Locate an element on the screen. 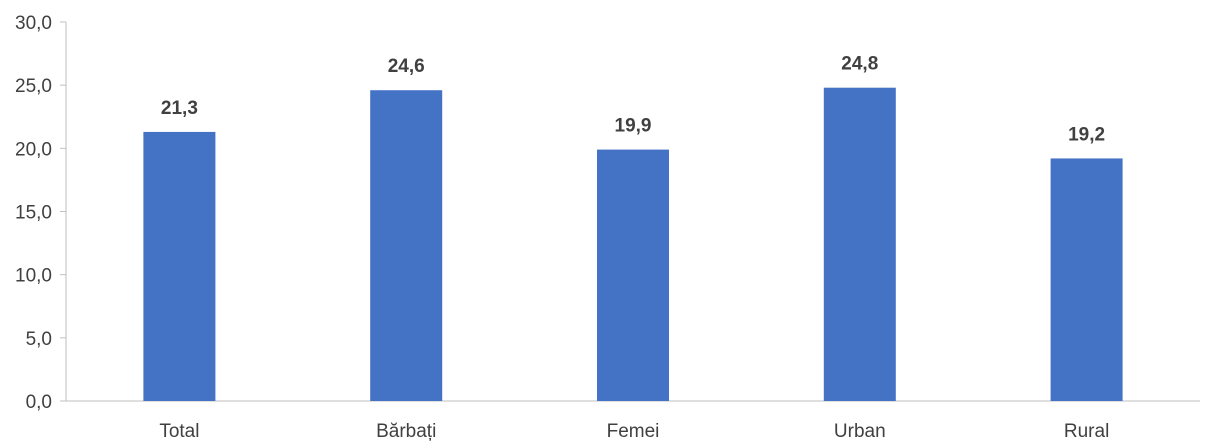 The image size is (1214, 441). data-label: 21,3 is located at coordinates (179, 108).